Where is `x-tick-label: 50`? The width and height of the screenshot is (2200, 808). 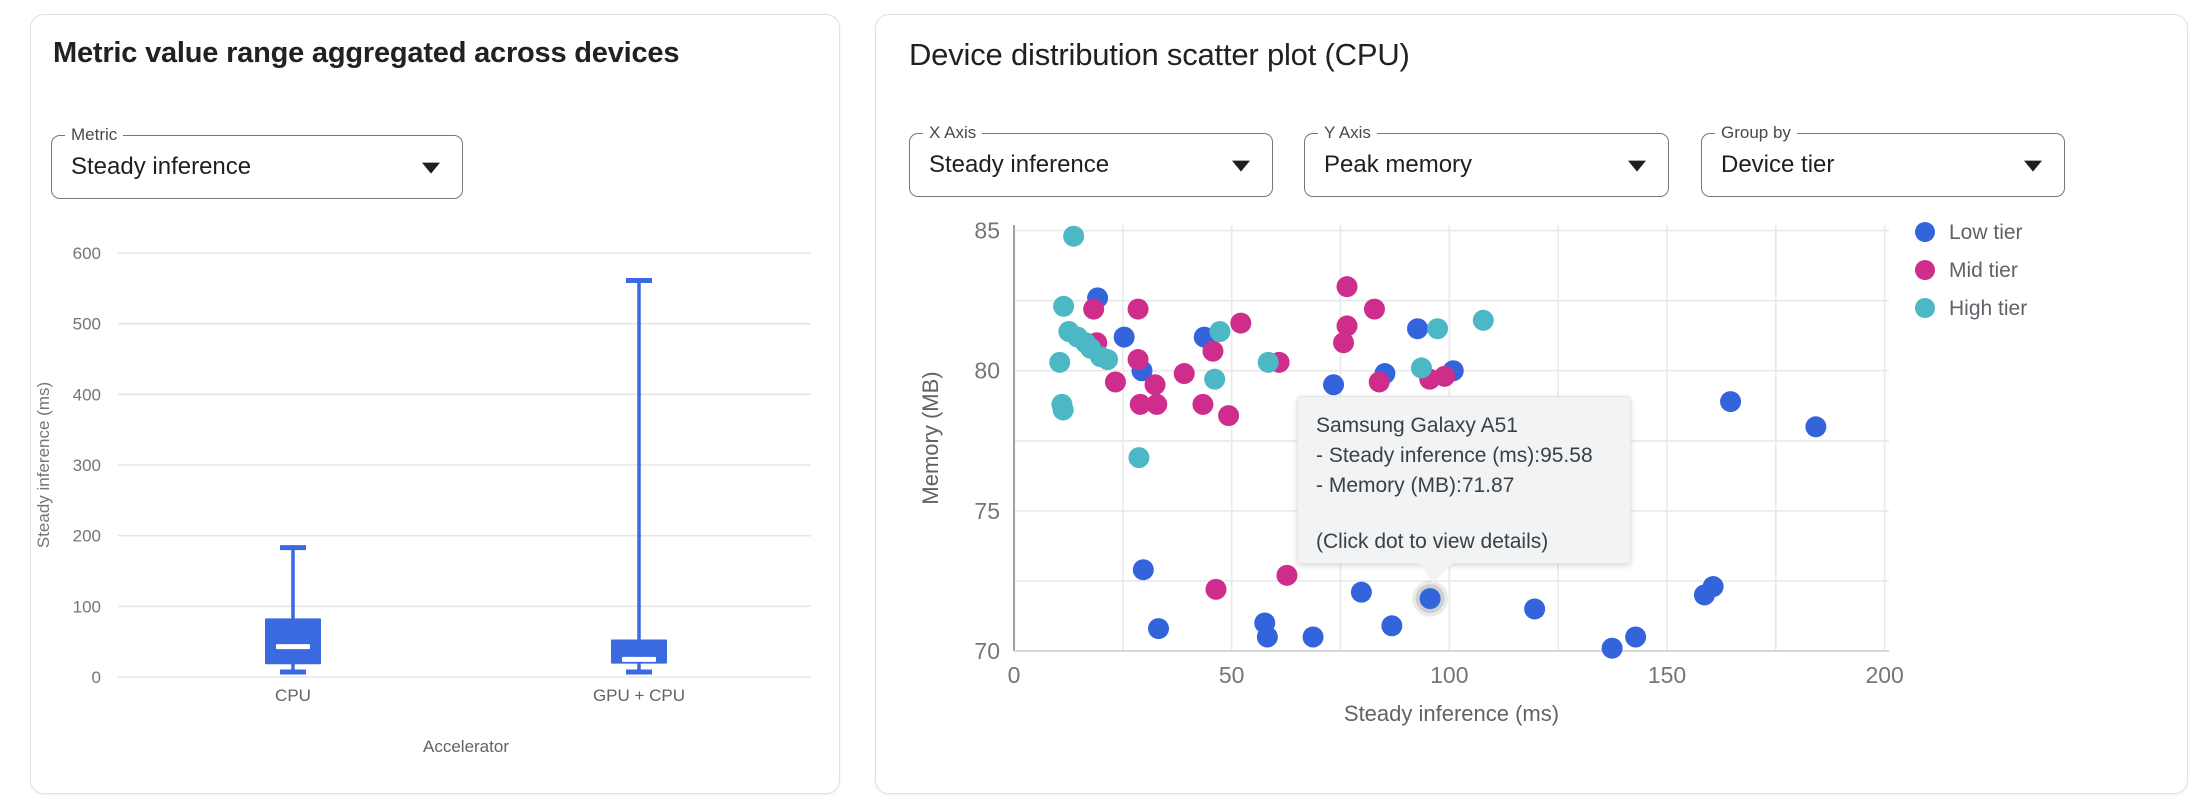
x-tick-label: 50 is located at coordinates (1232, 675).